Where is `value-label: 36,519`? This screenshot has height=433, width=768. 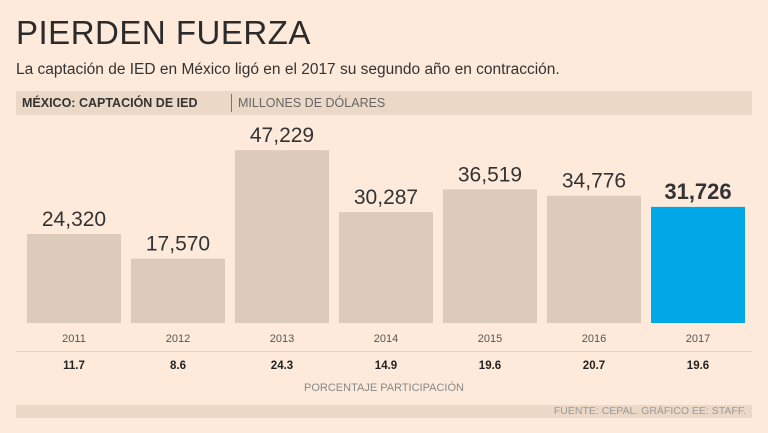 value-label: 36,519 is located at coordinates (490, 174).